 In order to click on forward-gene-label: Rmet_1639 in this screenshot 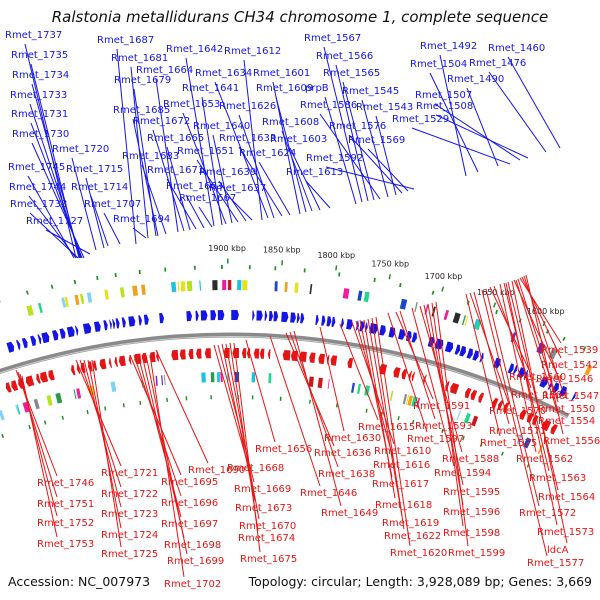, I will do `click(227, 172)`.